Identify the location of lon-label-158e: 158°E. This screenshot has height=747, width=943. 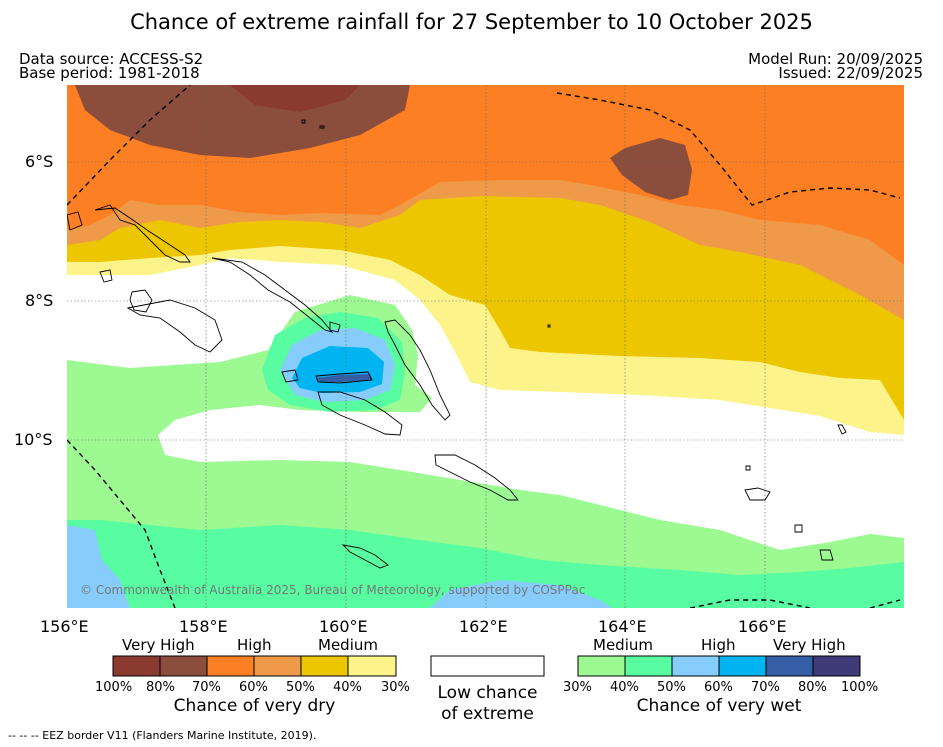
(203, 626).